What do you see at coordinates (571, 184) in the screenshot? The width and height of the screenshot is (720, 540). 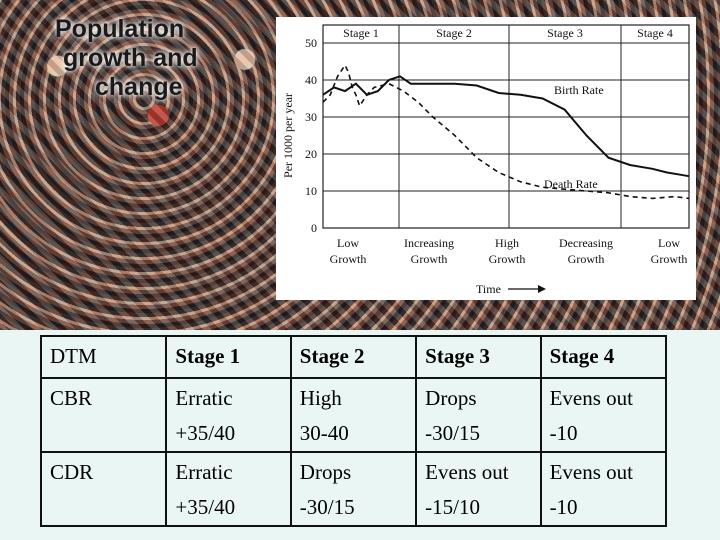 I see `series-label: Death Rate` at bounding box center [571, 184].